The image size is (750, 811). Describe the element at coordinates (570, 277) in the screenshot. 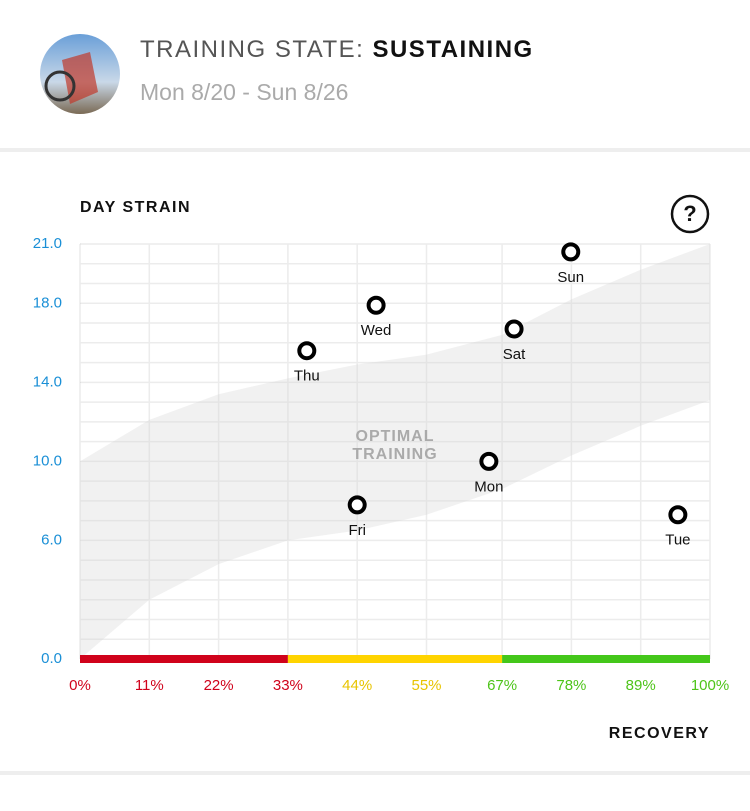

I see `point-label: Sun` at that location.